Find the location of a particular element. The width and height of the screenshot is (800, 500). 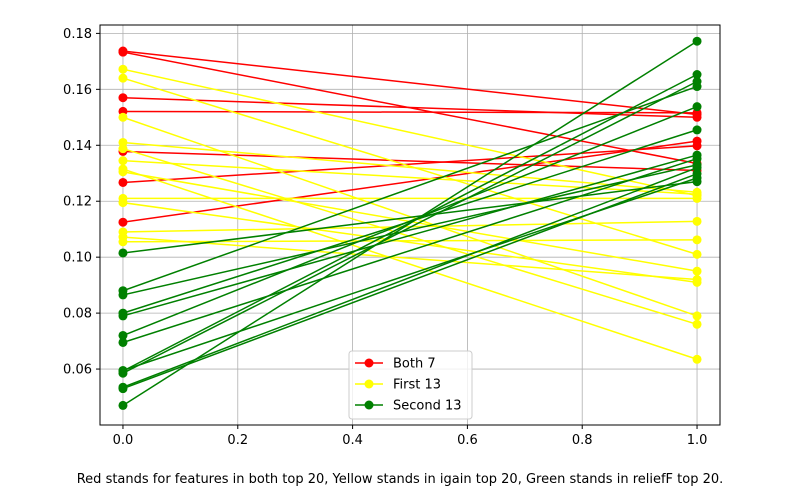

legend-label: First 13 is located at coordinates (417, 385).